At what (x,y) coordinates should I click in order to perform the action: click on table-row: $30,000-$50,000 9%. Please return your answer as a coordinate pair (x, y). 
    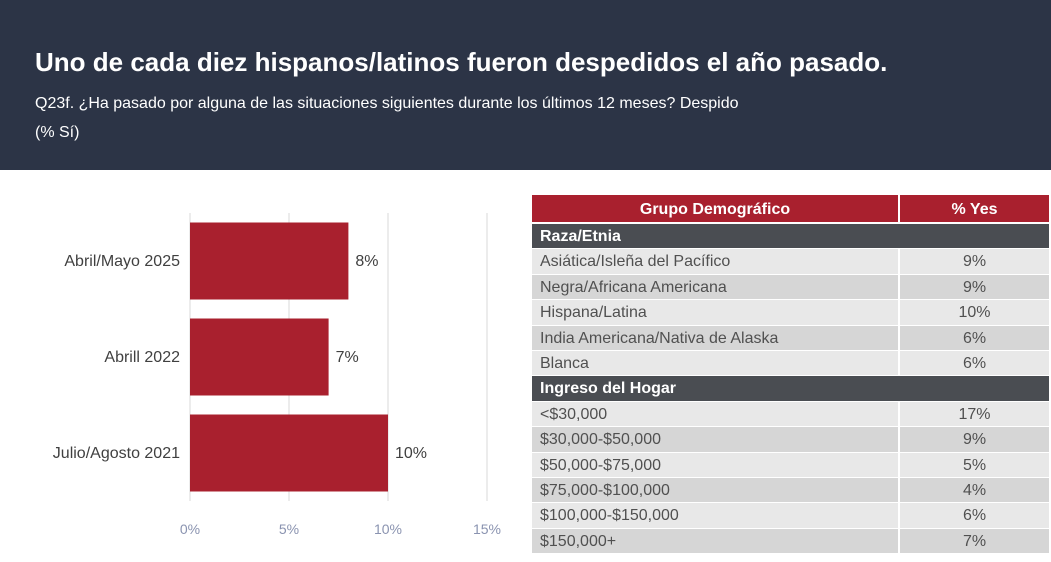
    Looking at the image, I should click on (790, 440).